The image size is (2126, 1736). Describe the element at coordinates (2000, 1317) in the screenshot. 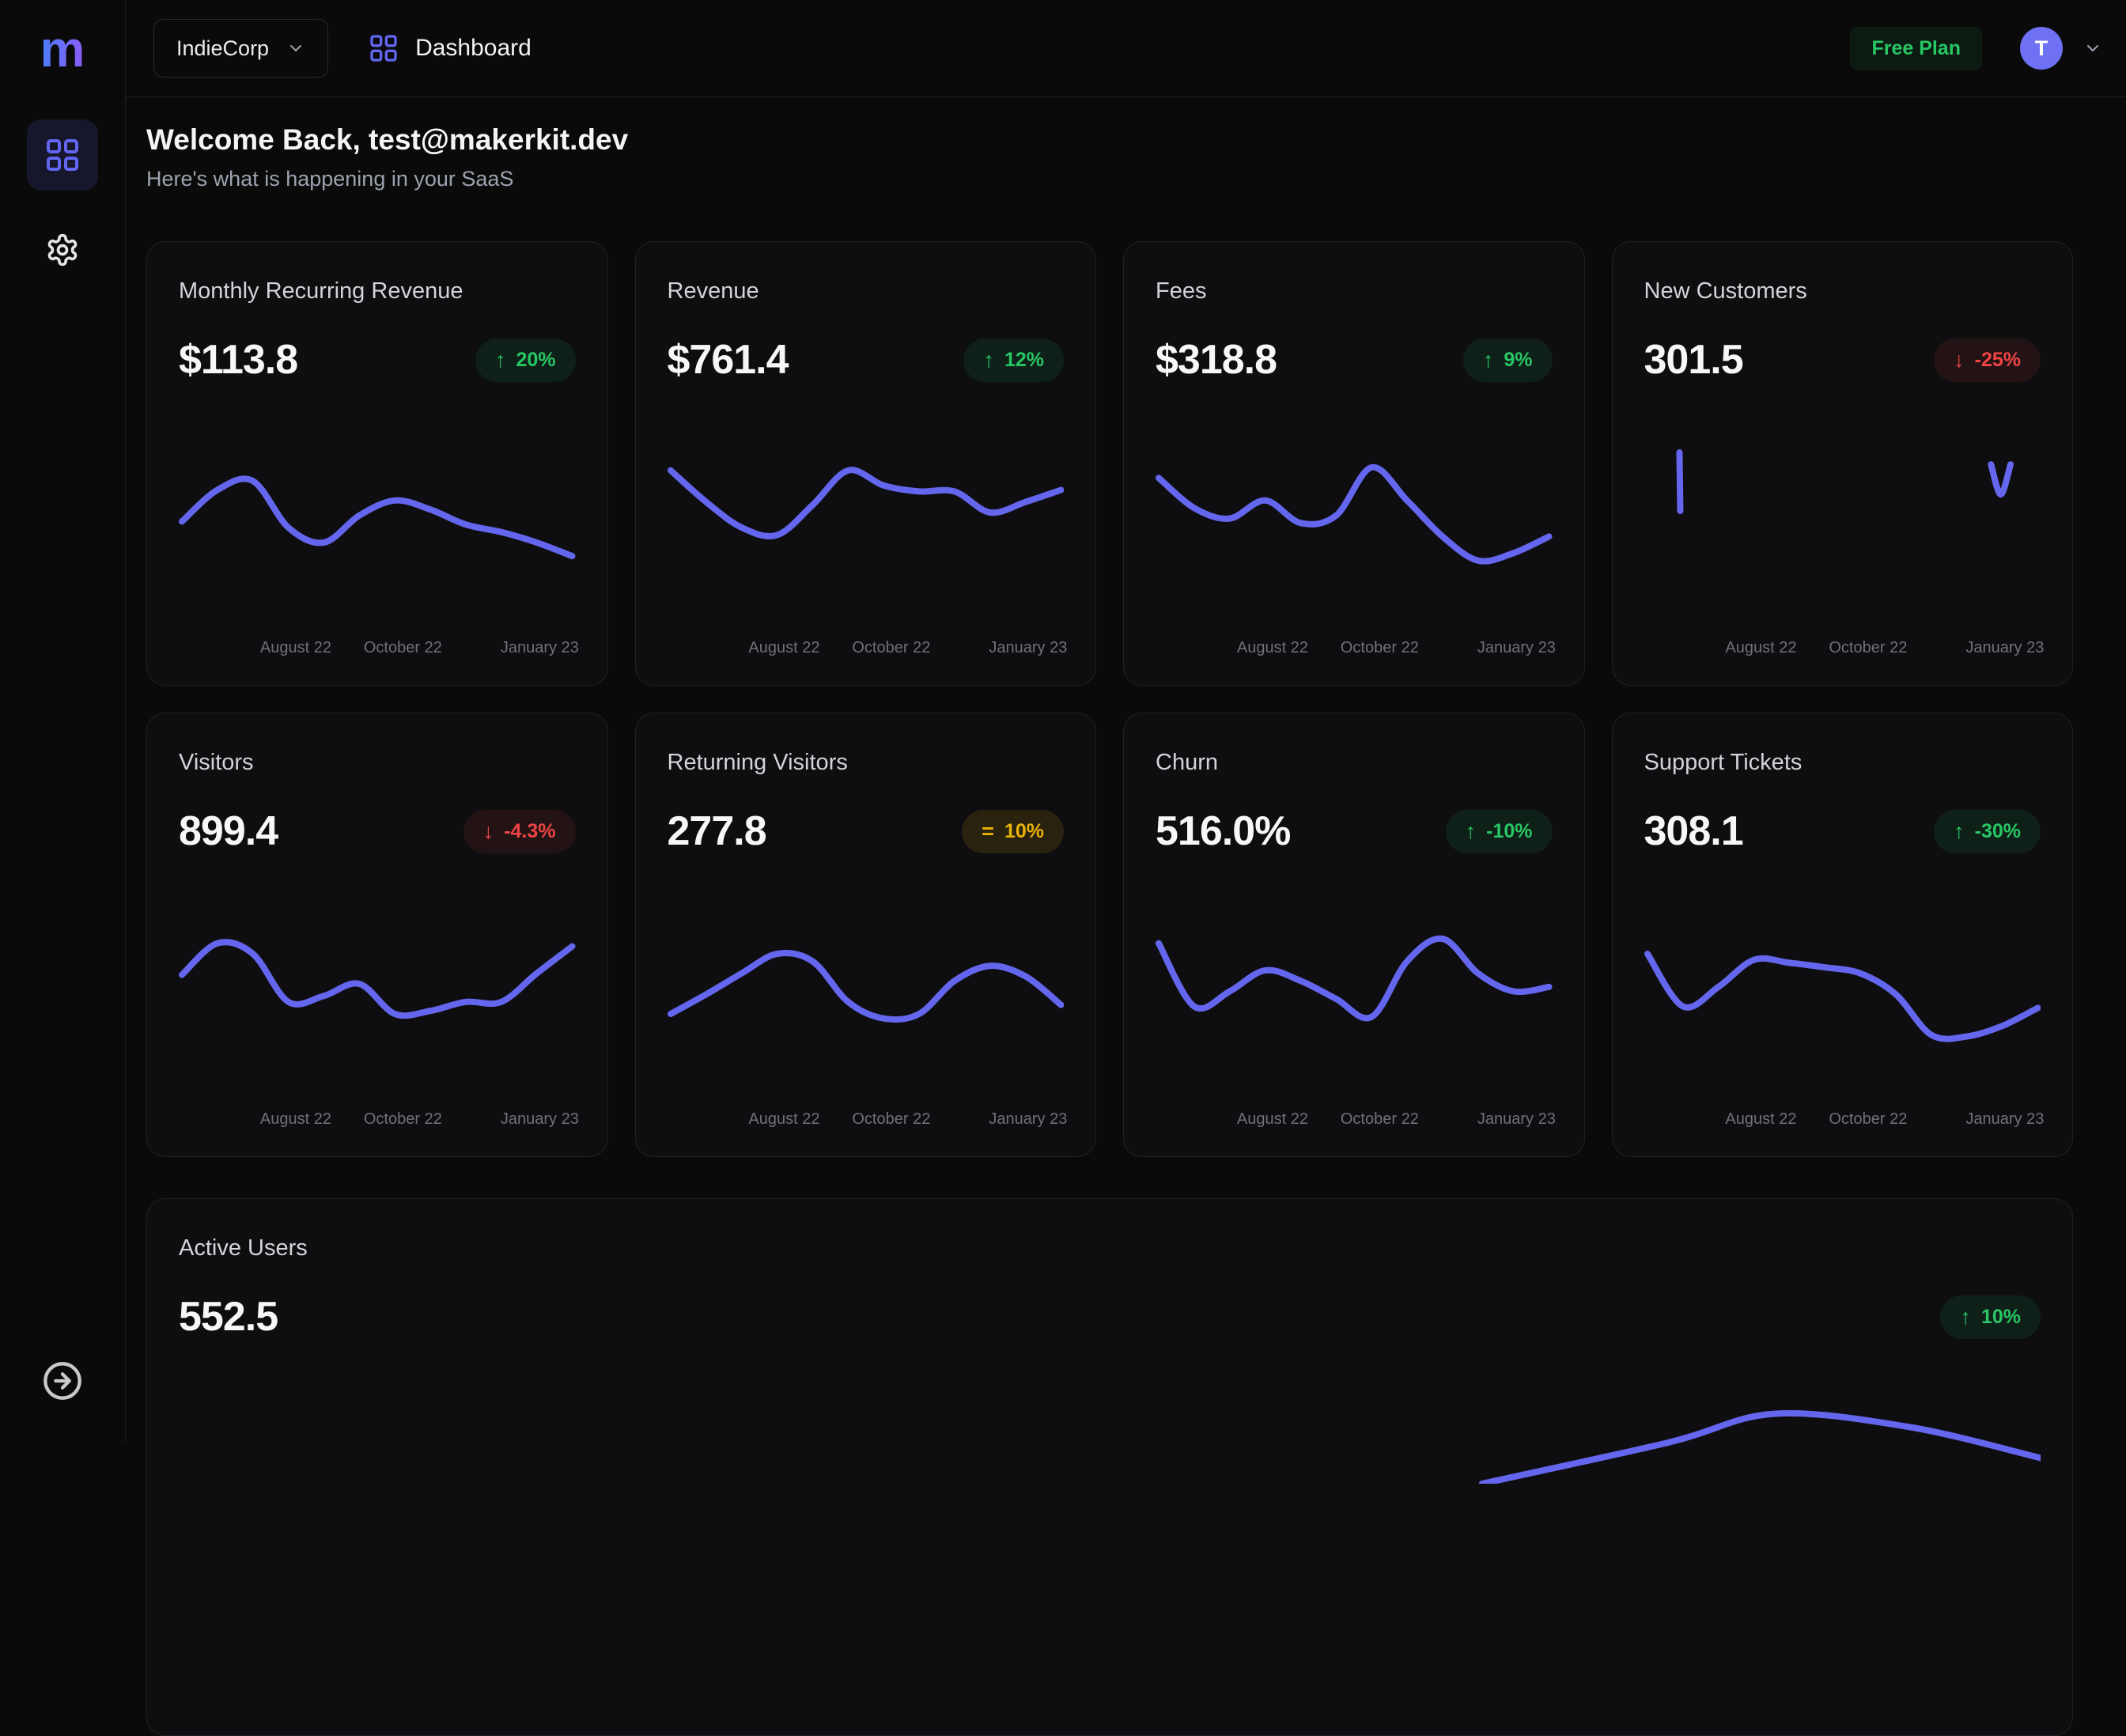

I see `trend-label: 10%` at that location.